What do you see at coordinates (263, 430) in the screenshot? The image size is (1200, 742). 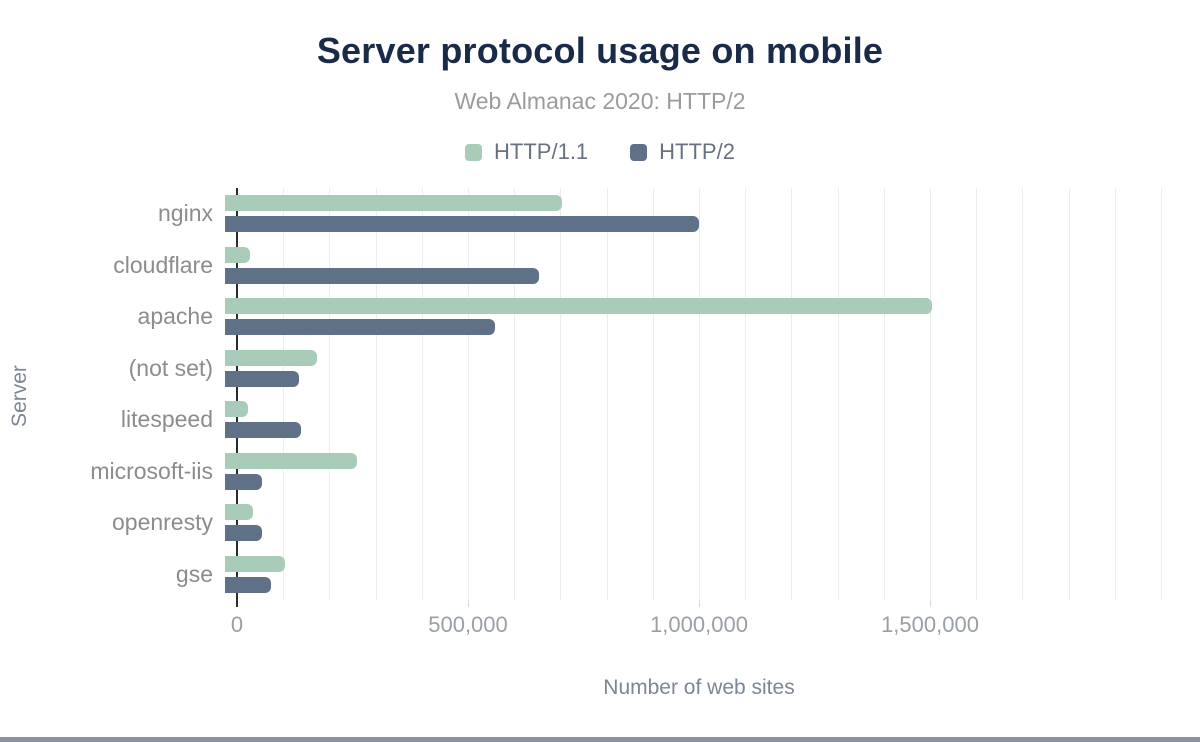 I see `bar-http-2-litespeed` at bounding box center [263, 430].